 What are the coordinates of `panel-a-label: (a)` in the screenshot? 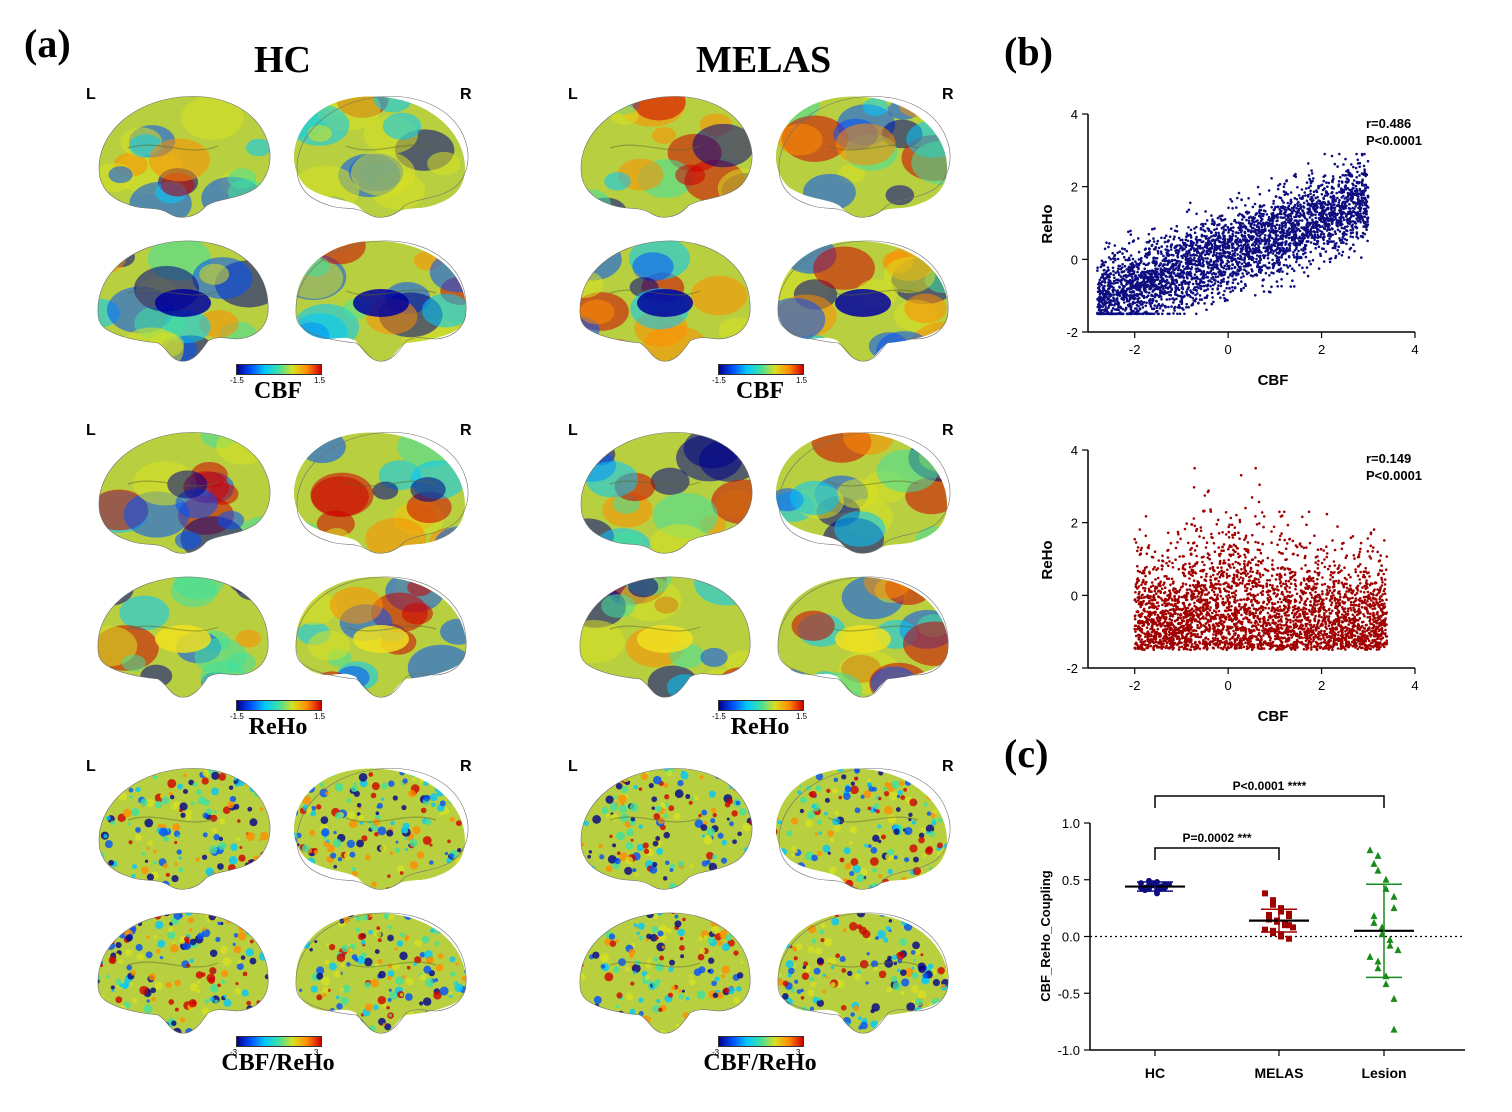 It's located at (47, 43).